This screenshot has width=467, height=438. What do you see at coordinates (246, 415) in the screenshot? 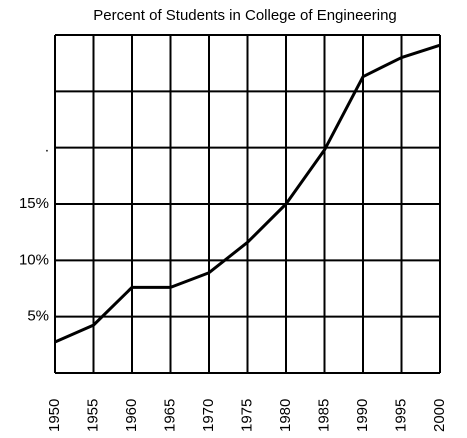
I see `x-tick-label: 1975` at bounding box center [246, 415].